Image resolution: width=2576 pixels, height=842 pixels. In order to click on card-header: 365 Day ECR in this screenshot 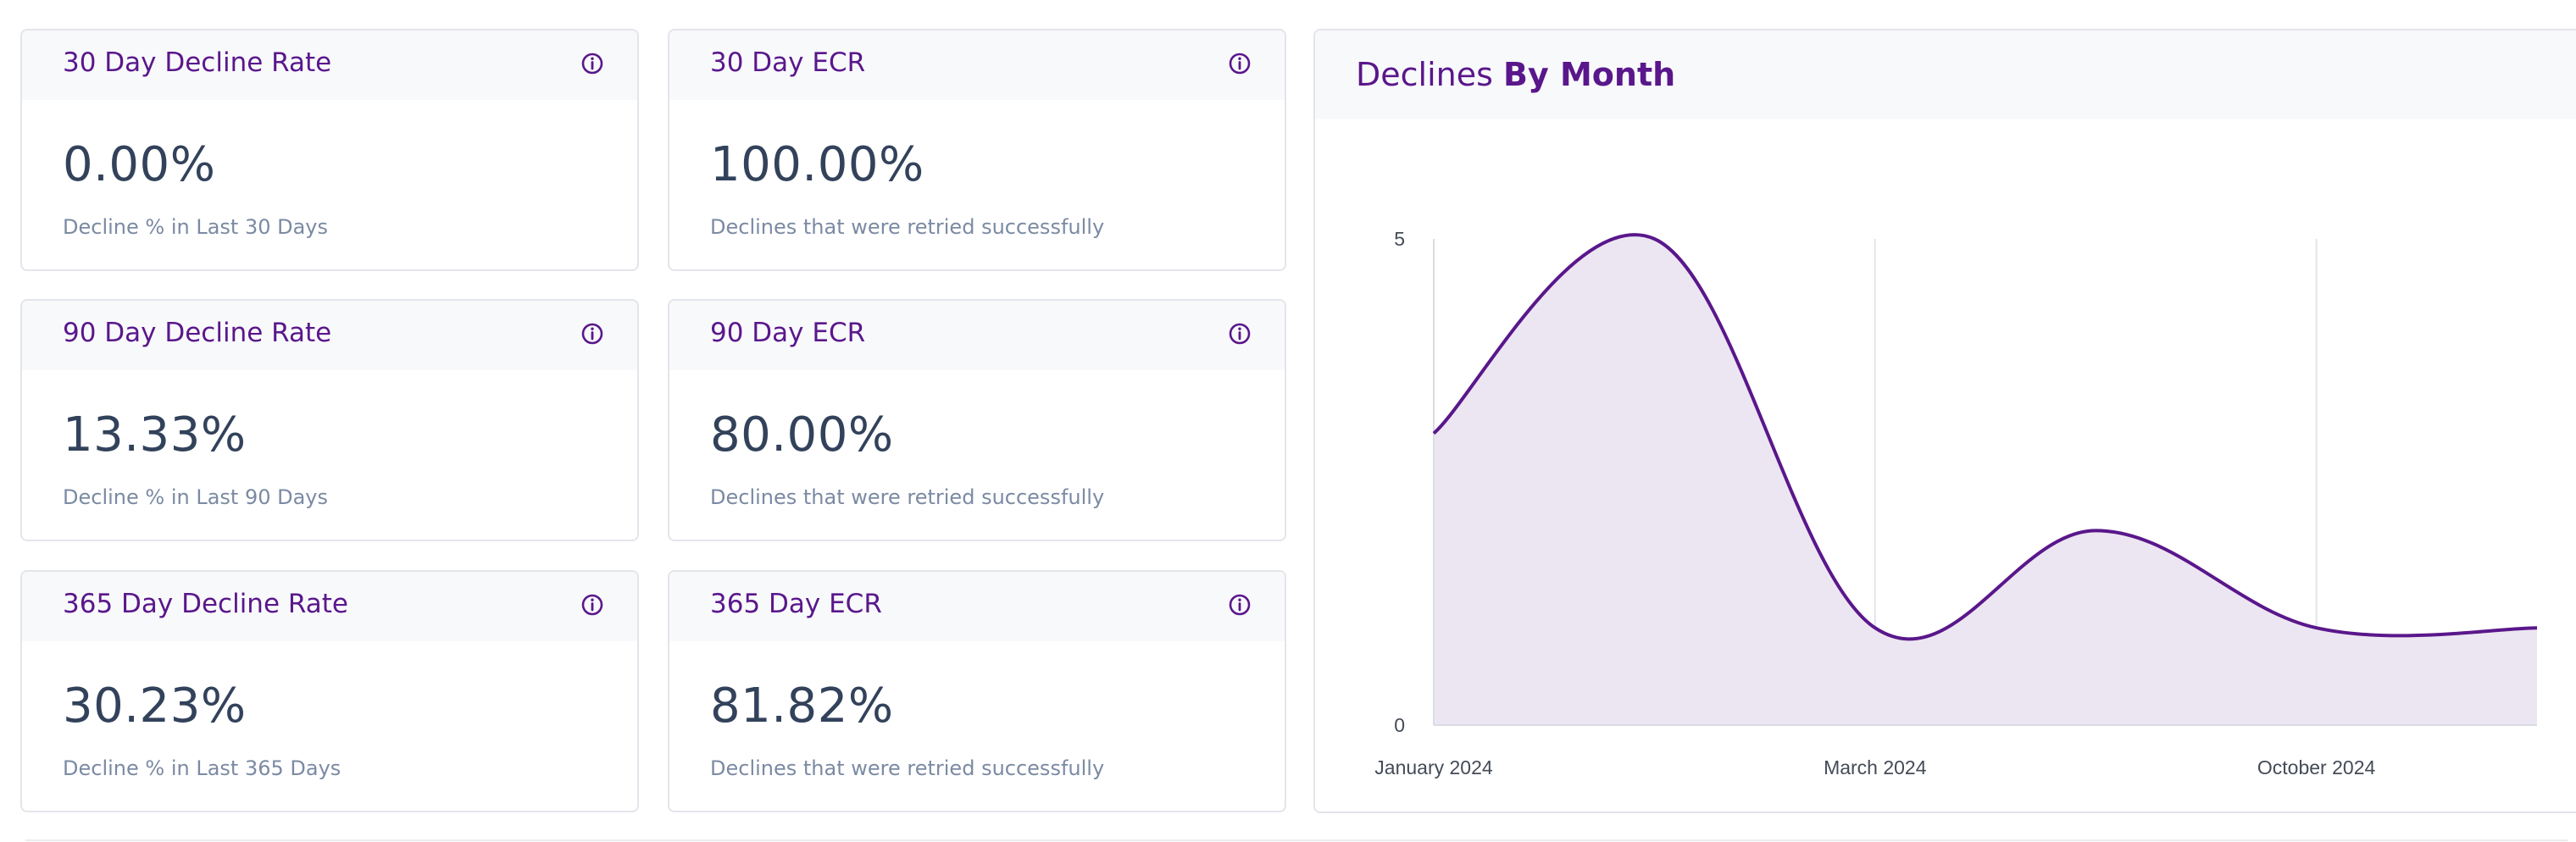, I will do `click(977, 606)`.